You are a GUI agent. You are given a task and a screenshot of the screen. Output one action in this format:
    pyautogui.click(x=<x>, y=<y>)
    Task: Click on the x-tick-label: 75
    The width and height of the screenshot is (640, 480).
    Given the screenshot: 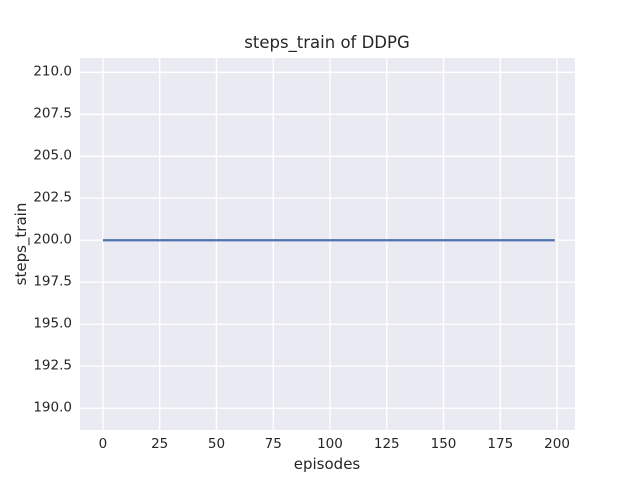 What is the action you would take?
    pyautogui.click(x=273, y=444)
    